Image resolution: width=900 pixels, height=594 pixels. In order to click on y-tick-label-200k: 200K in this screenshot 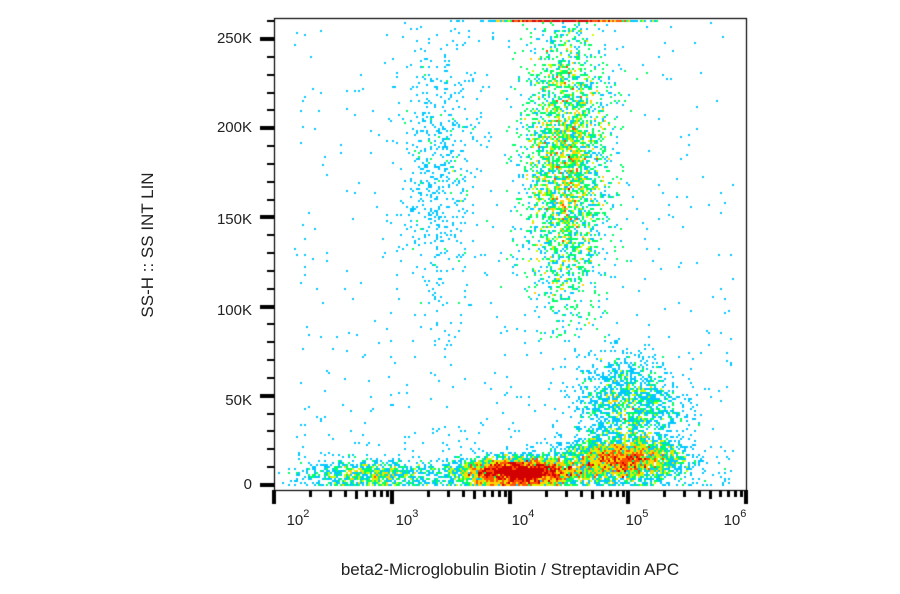, I will do `click(234, 127)`.